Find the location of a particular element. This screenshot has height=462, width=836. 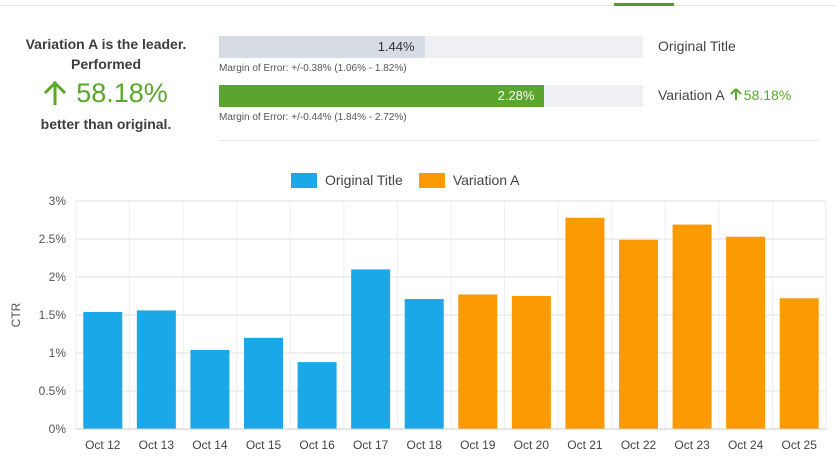

legend-label-original: Original Title is located at coordinates (364, 180).